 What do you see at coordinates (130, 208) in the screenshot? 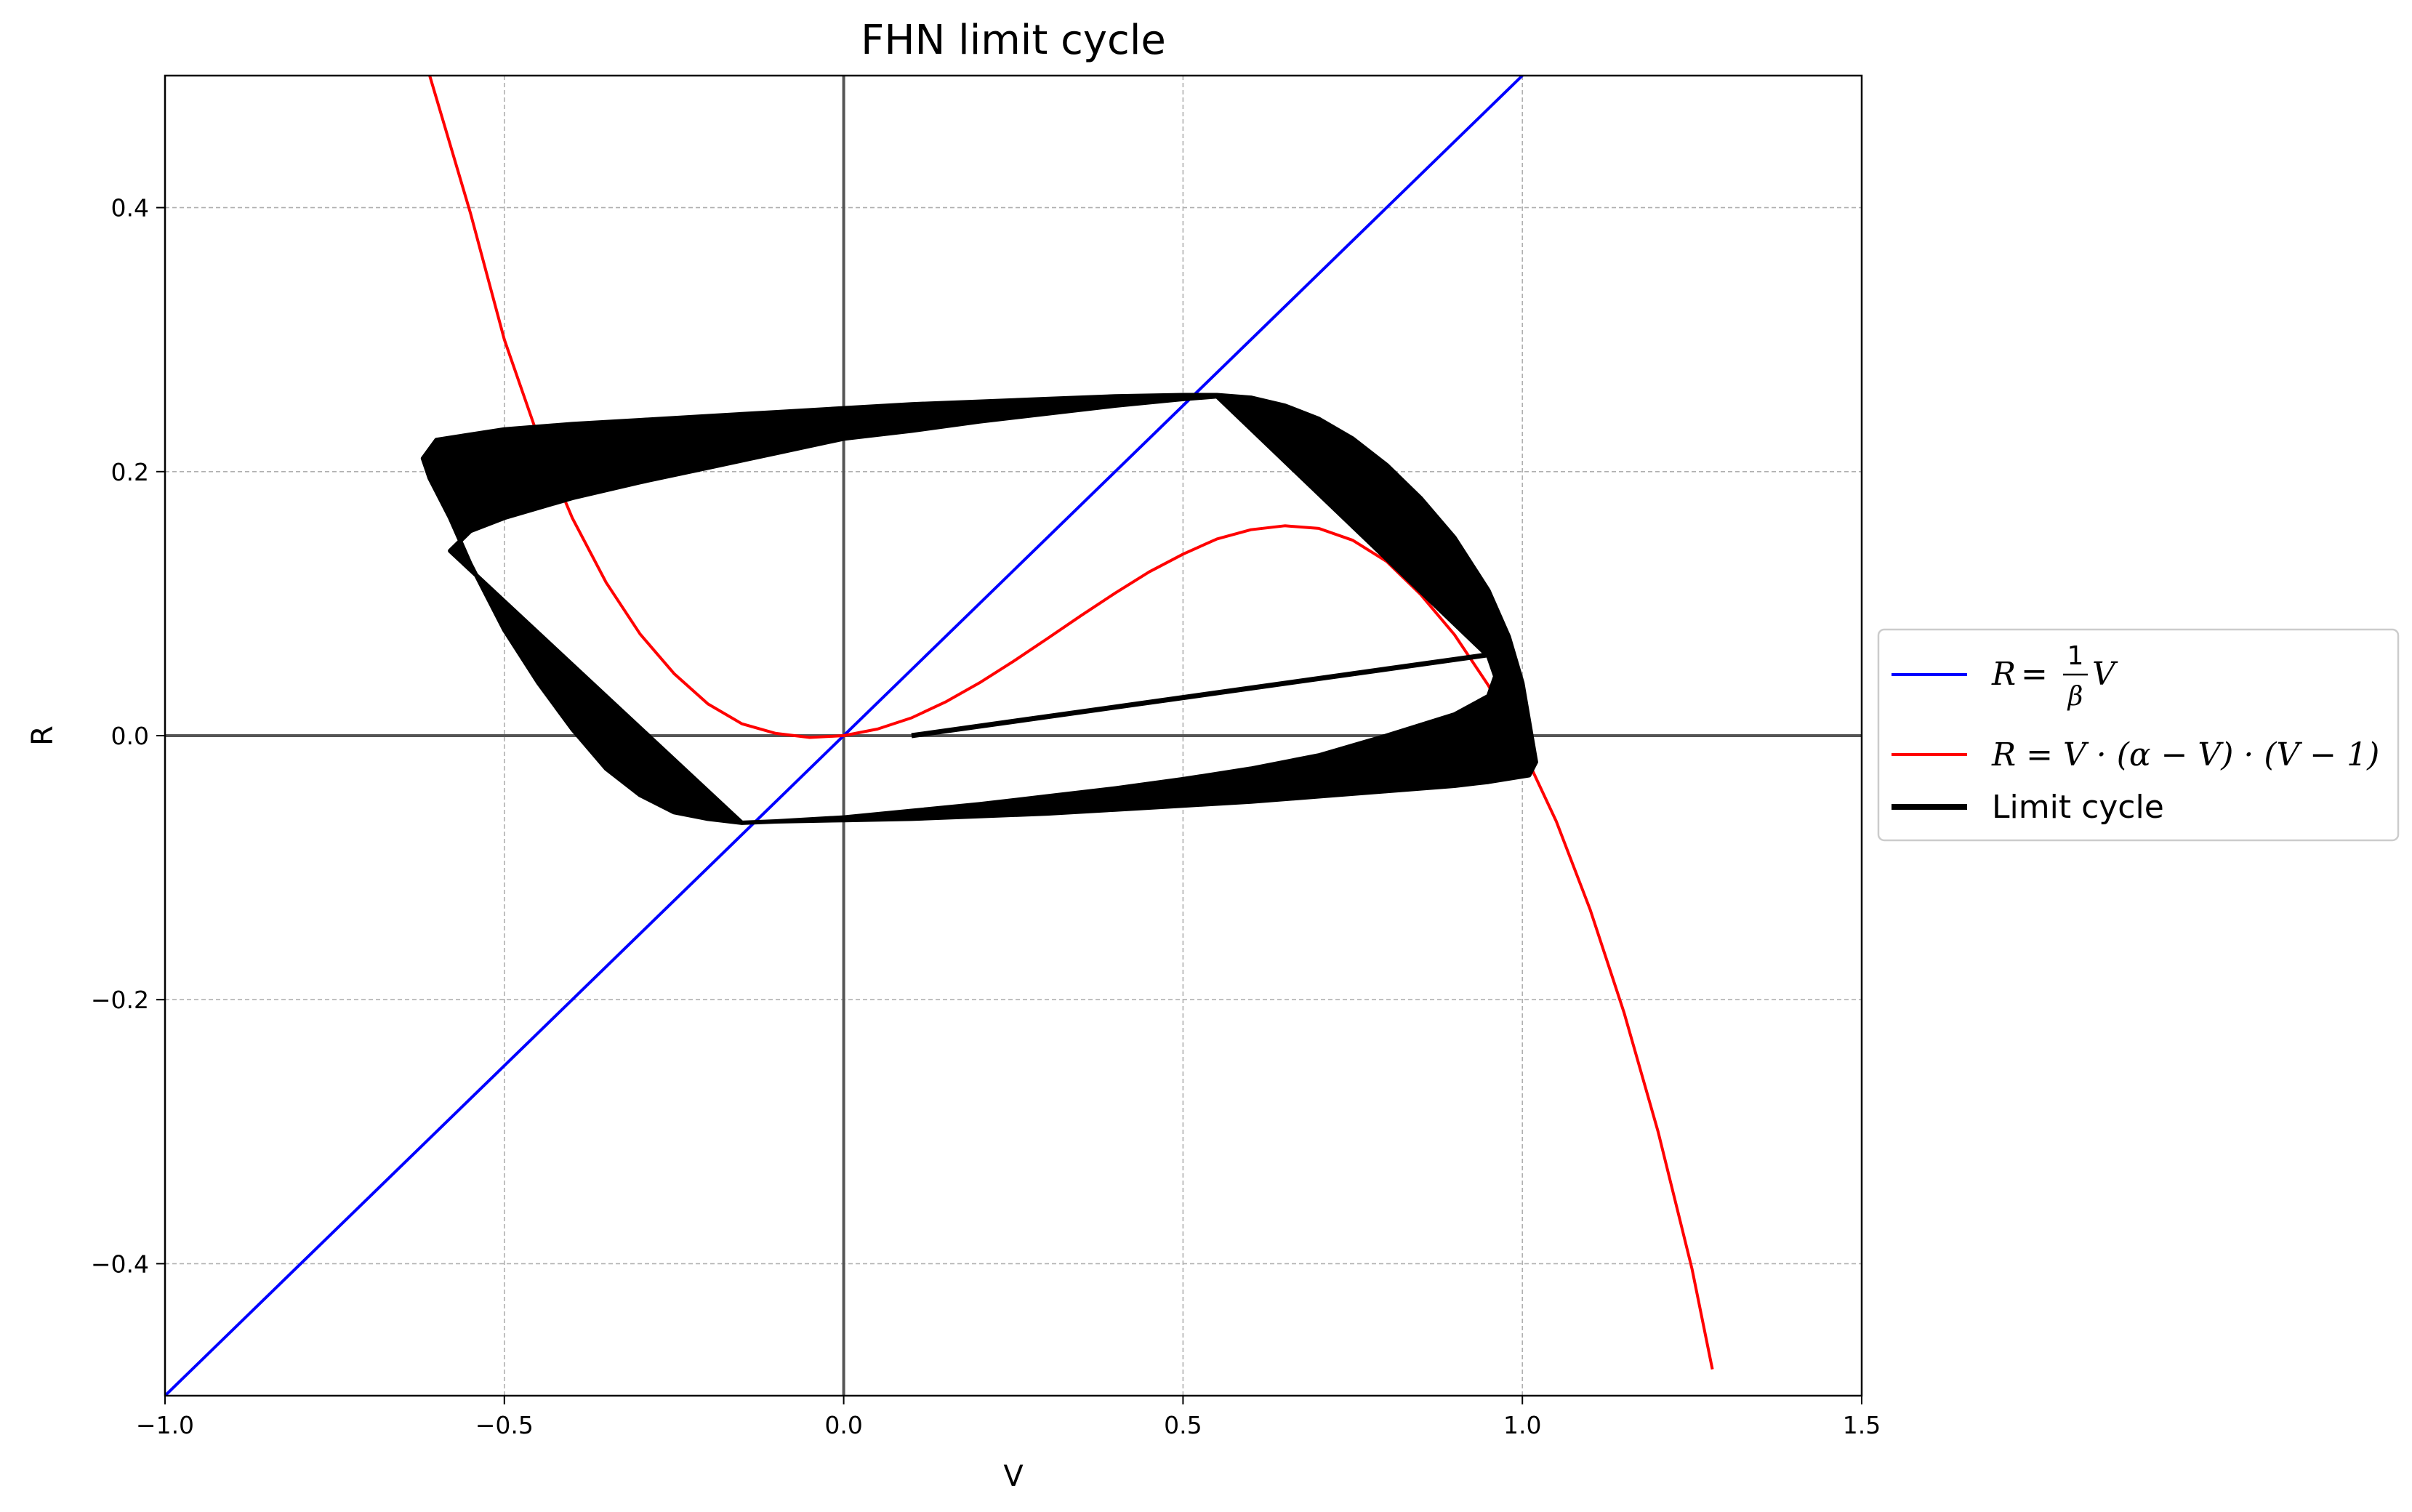
I see `y-tick-label: 0.4` at bounding box center [130, 208].